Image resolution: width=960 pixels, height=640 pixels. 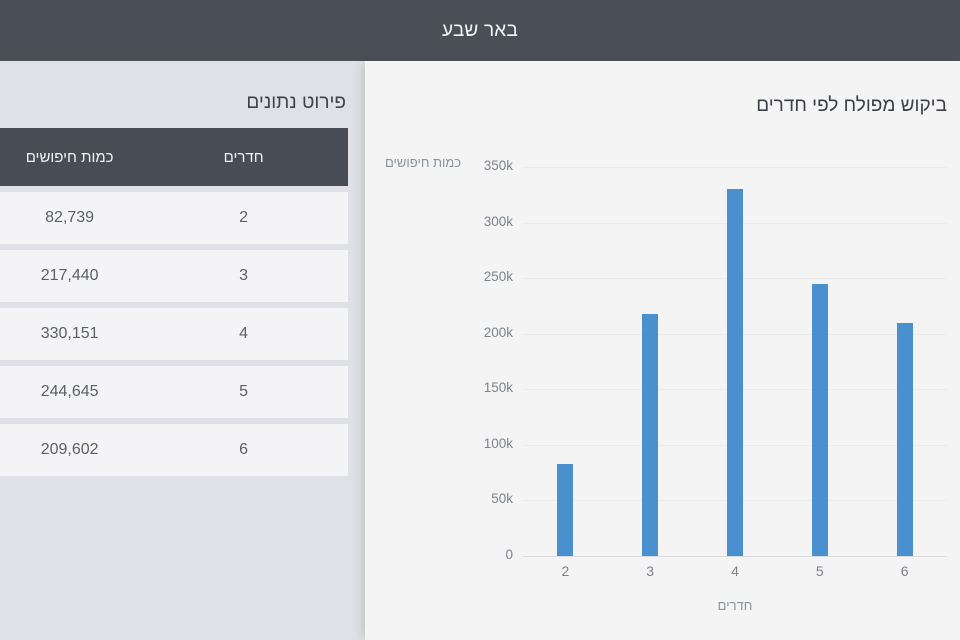 I want to click on rooms-cell: 4, so click(x=244, y=333).